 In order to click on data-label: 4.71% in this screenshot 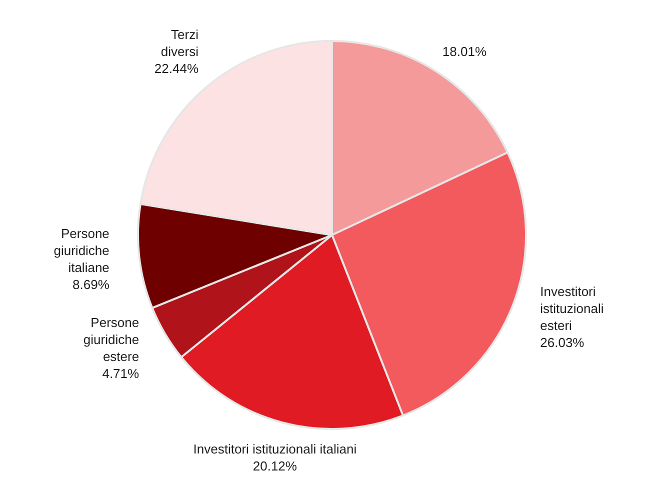, I will do `click(121, 373)`.